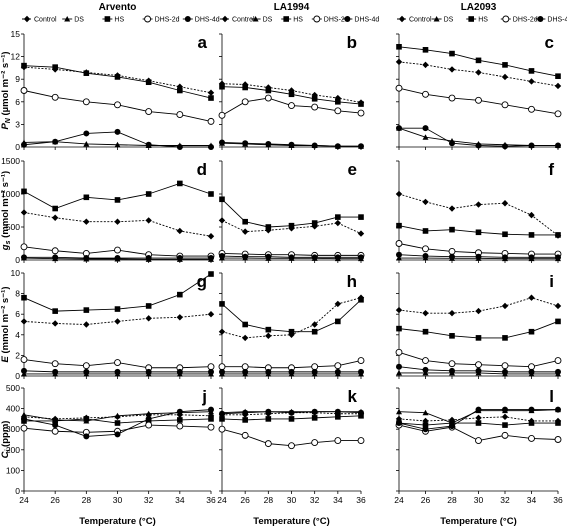  Describe the element at coordinates (13, 388) in the screenshot. I see `y-tick-label: 500` at that location.